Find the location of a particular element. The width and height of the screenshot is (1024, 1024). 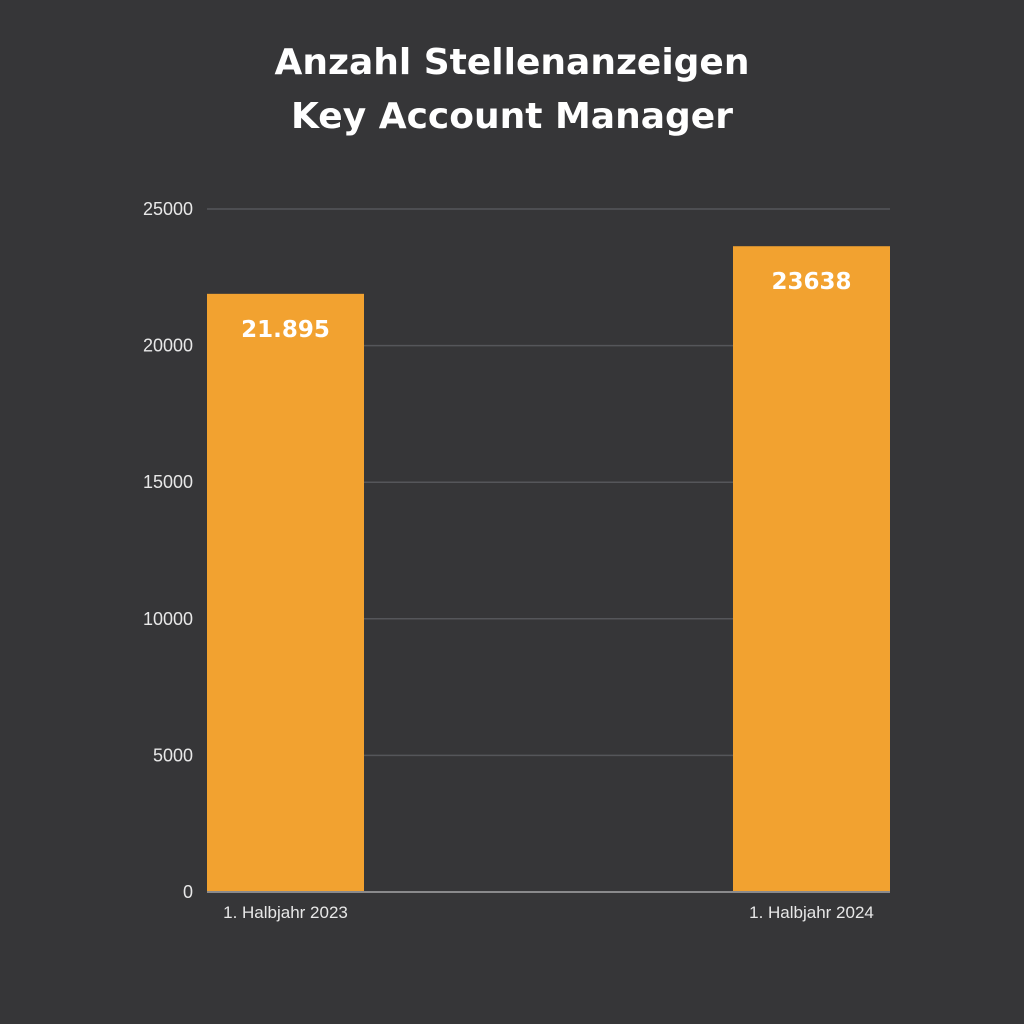

y-tick-label: 20000 is located at coordinates (168, 346).